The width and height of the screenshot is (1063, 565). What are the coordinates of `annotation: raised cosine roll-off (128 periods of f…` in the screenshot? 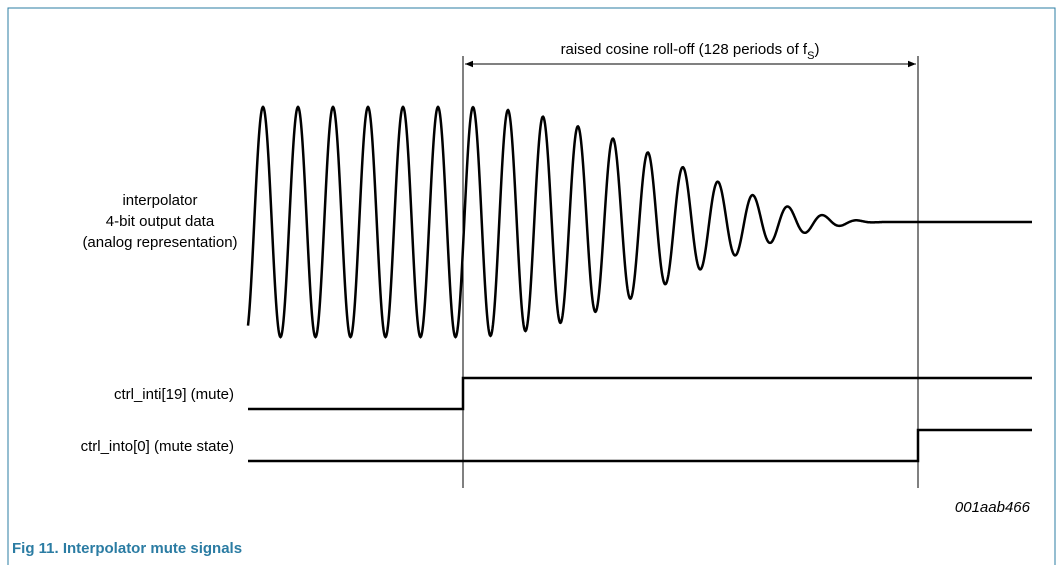 It's located at (690, 51).